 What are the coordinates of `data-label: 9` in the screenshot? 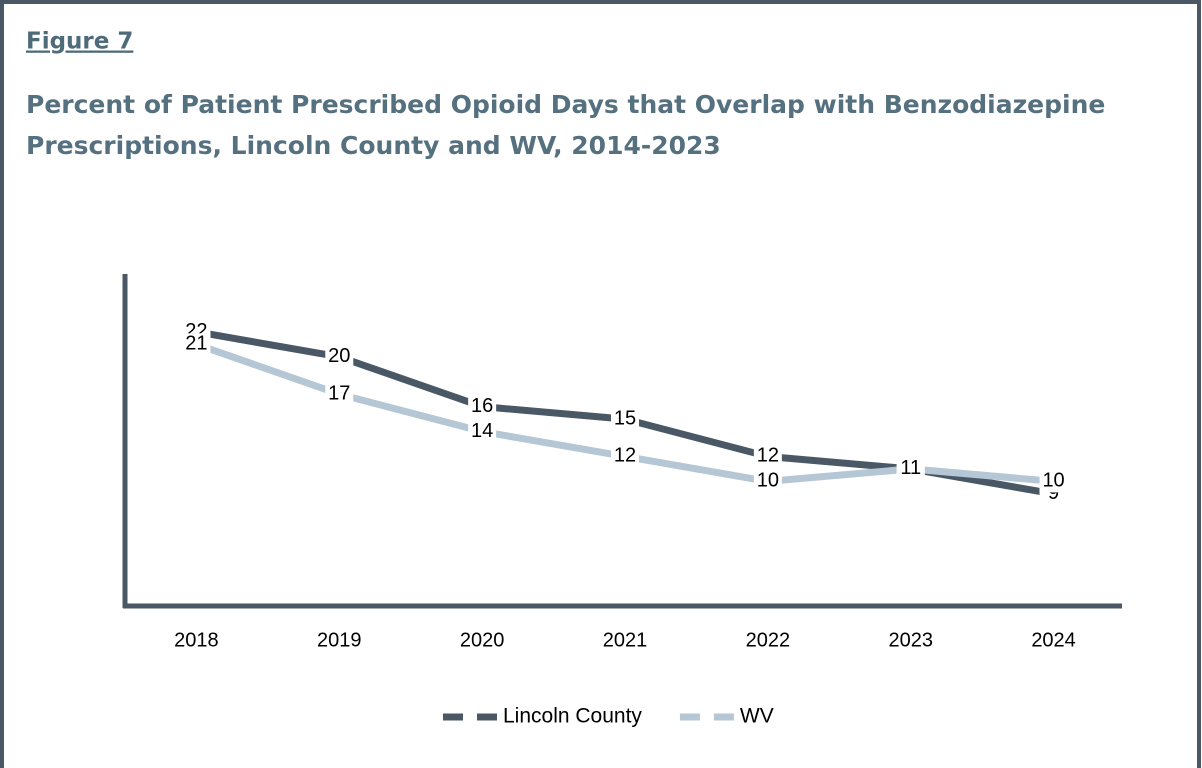 It's located at (1053, 493).